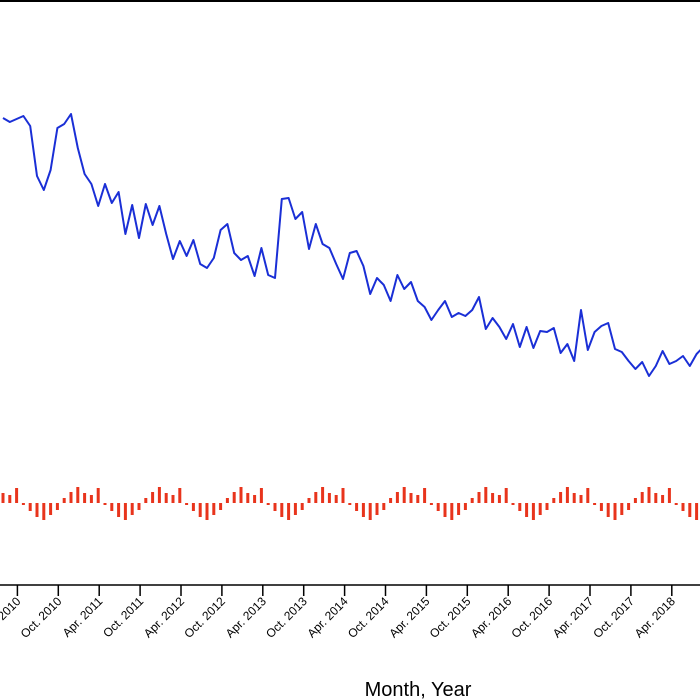  I want to click on x-tick-label: Oct. 2013, so click(286, 617).